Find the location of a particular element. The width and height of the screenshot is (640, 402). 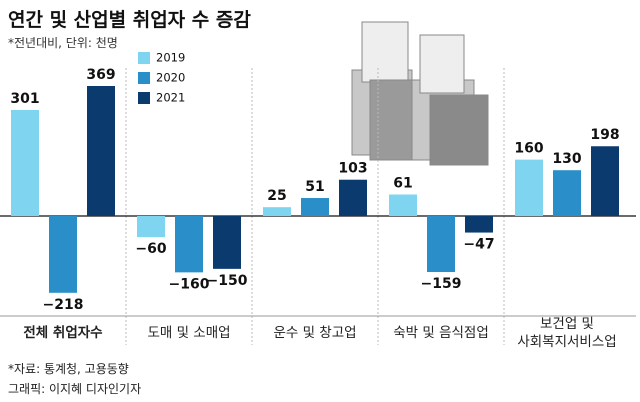

value-label: −150 is located at coordinates (227, 281).